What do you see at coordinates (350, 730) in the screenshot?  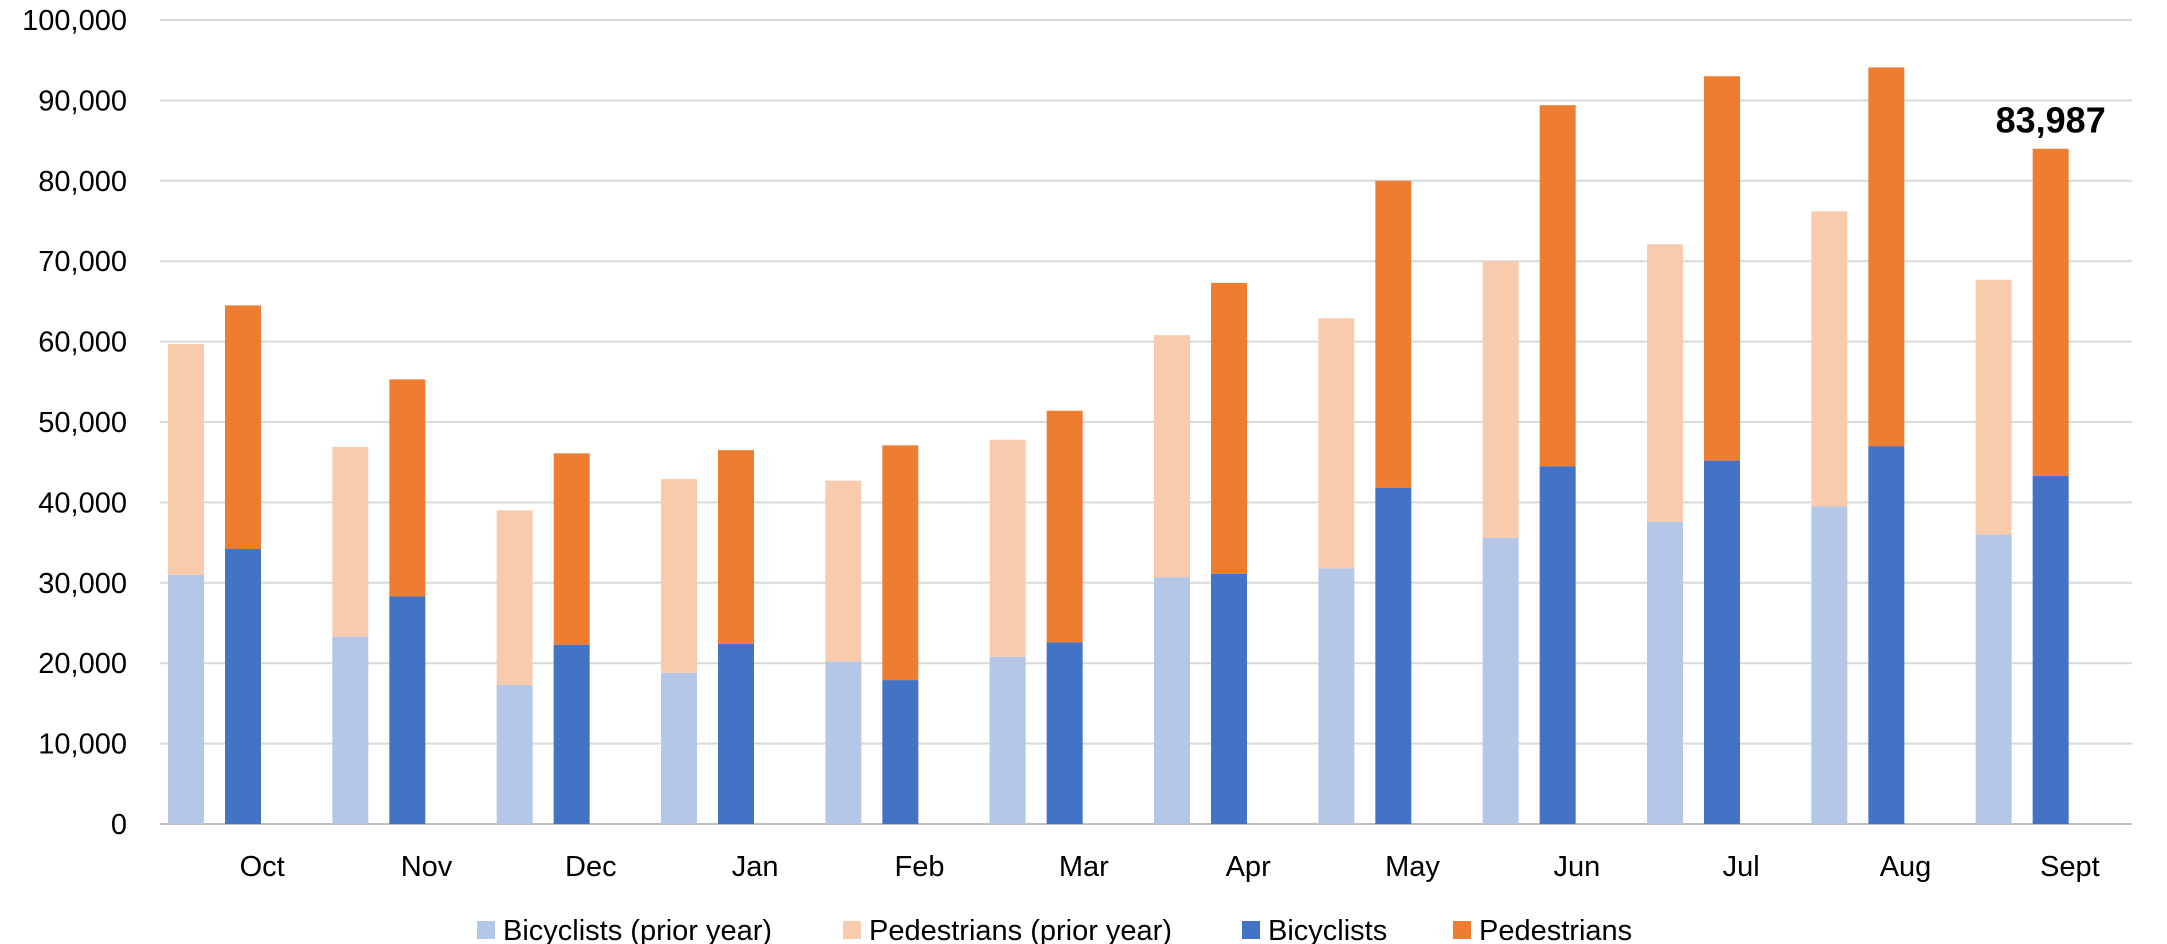 I see `bar-bicyclists-prior-year-nov` at bounding box center [350, 730].